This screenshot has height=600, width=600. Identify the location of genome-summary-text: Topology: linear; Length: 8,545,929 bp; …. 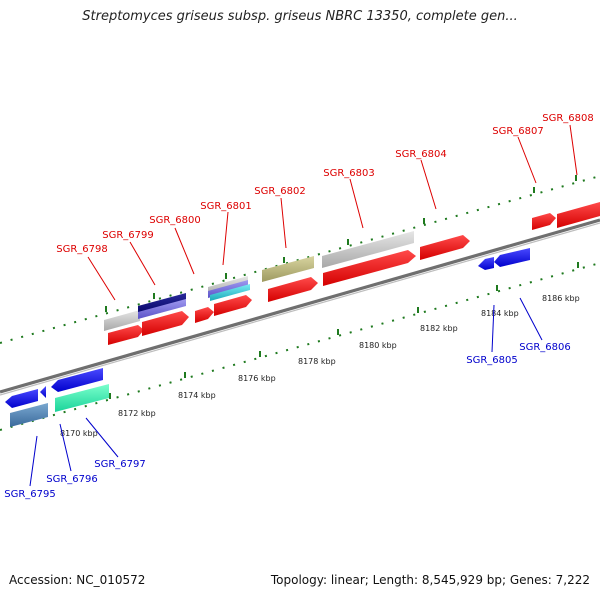
(430, 580).